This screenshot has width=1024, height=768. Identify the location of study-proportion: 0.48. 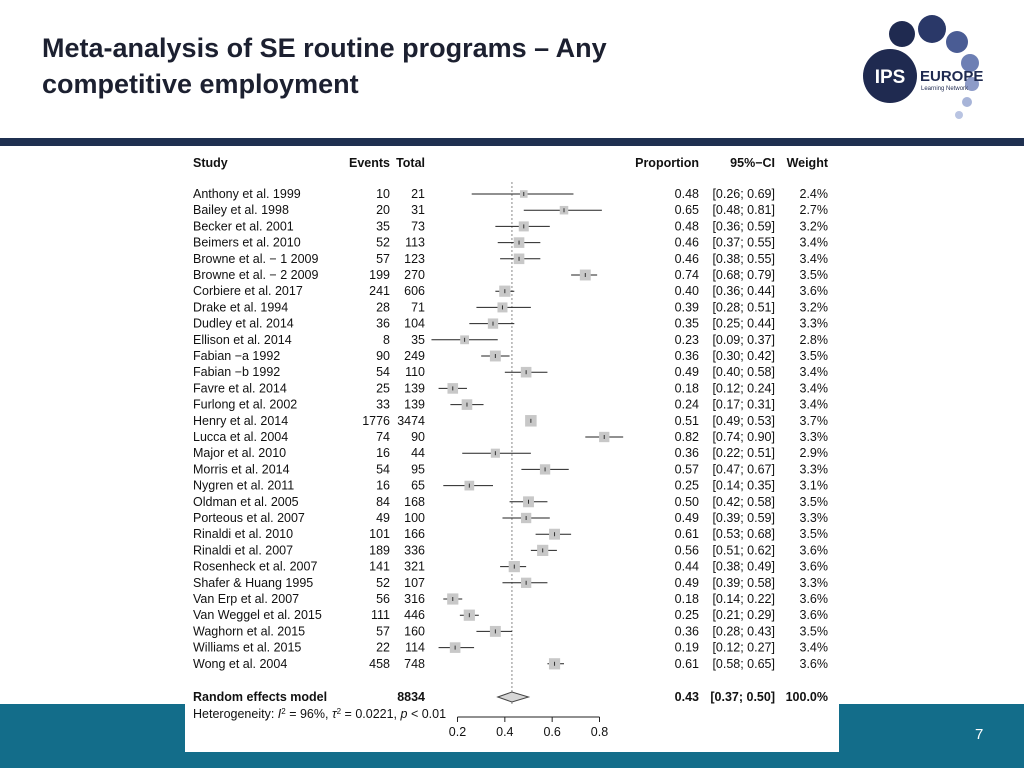
(687, 194).